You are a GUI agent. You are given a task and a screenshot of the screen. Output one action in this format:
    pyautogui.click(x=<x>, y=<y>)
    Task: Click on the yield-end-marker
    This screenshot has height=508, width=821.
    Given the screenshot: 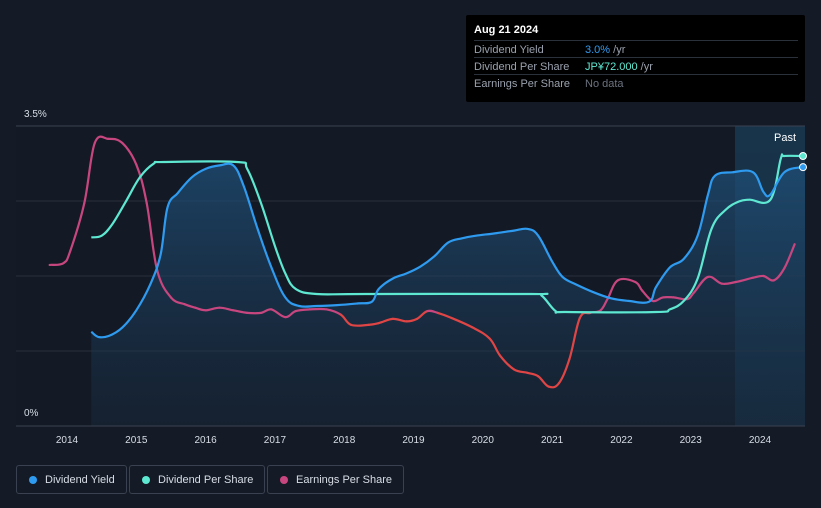 What is the action you would take?
    pyautogui.click(x=803, y=167)
    